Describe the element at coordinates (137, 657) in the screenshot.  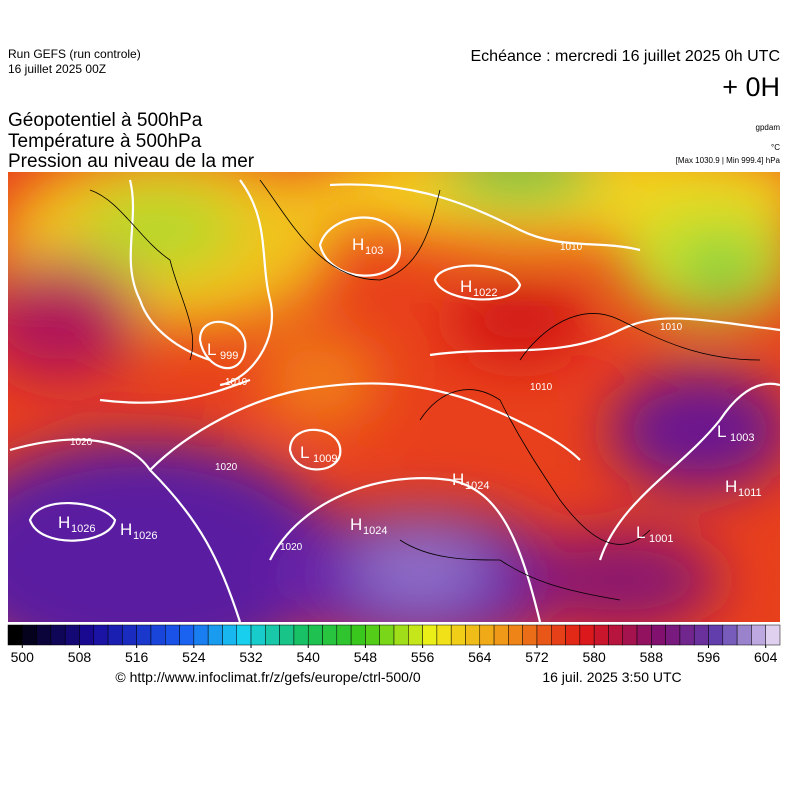
I see `colorbar-tick-label: 516` at that location.